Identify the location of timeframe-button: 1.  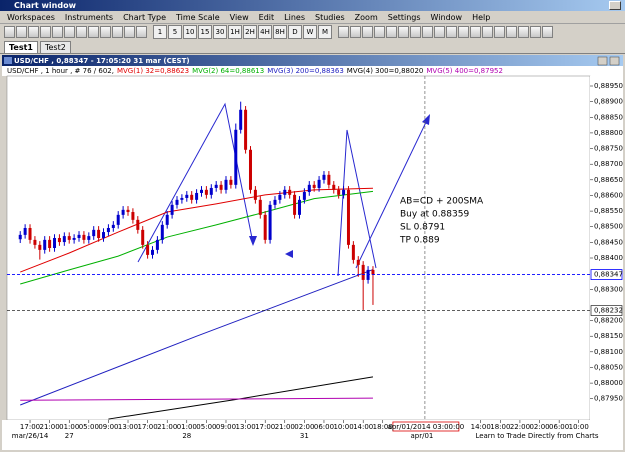
(160, 32).